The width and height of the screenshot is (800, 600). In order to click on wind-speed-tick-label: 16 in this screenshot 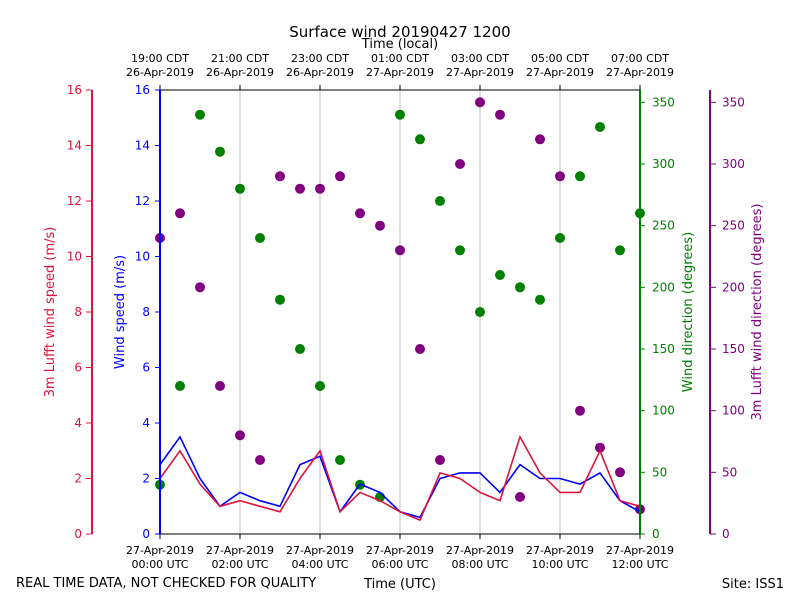, I will do `click(142, 90)`.